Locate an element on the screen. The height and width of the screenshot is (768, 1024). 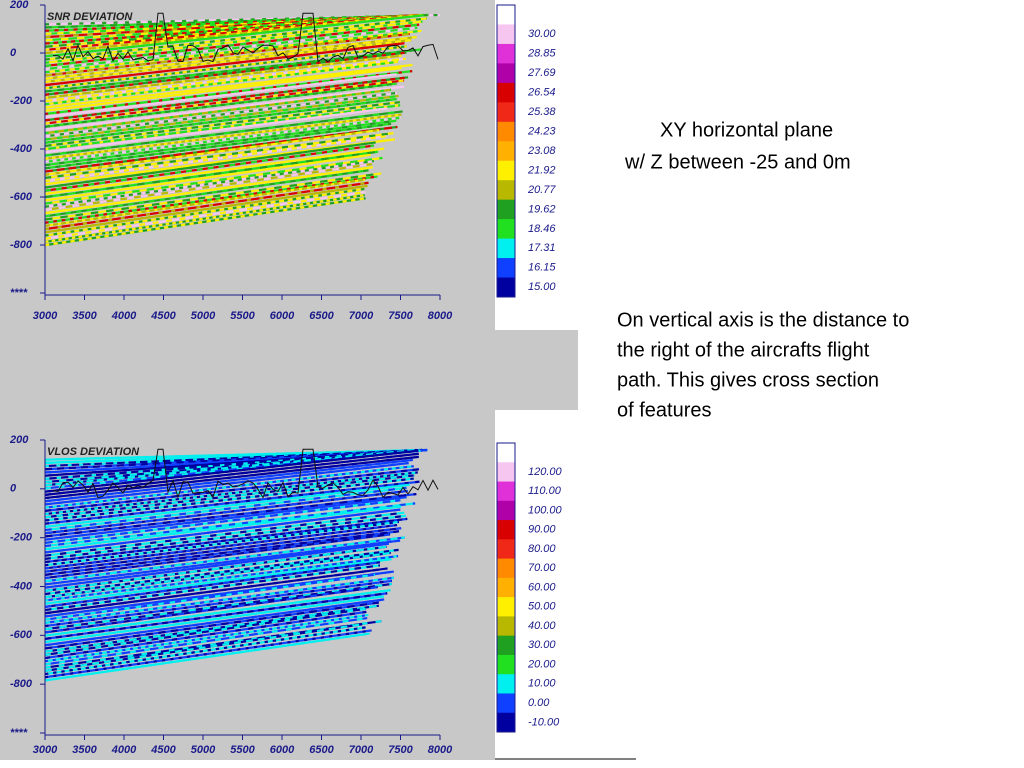
note-heading: w/ Z between -25 and 0m is located at coordinates (737, 162).